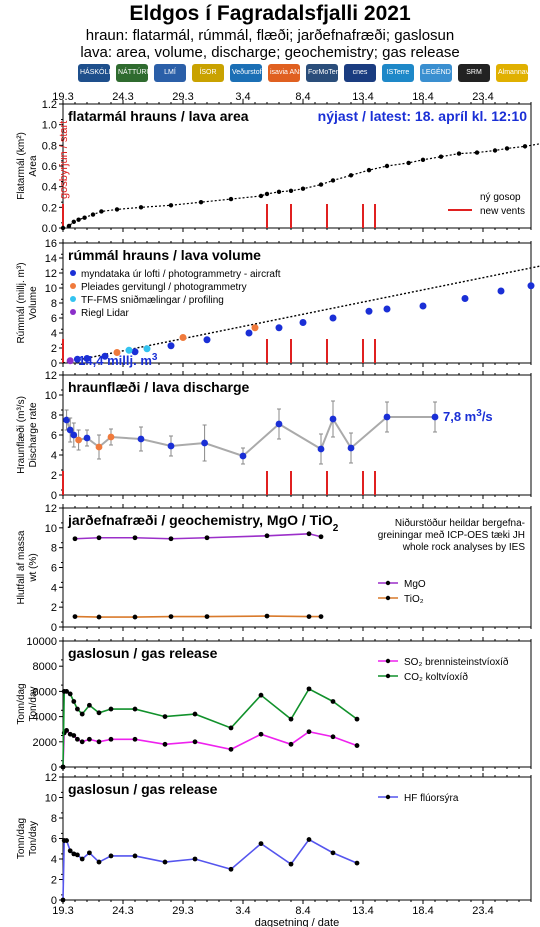  Describe the element at coordinates (117, 352) in the screenshot. I see `data-point-pleiades` at that location.